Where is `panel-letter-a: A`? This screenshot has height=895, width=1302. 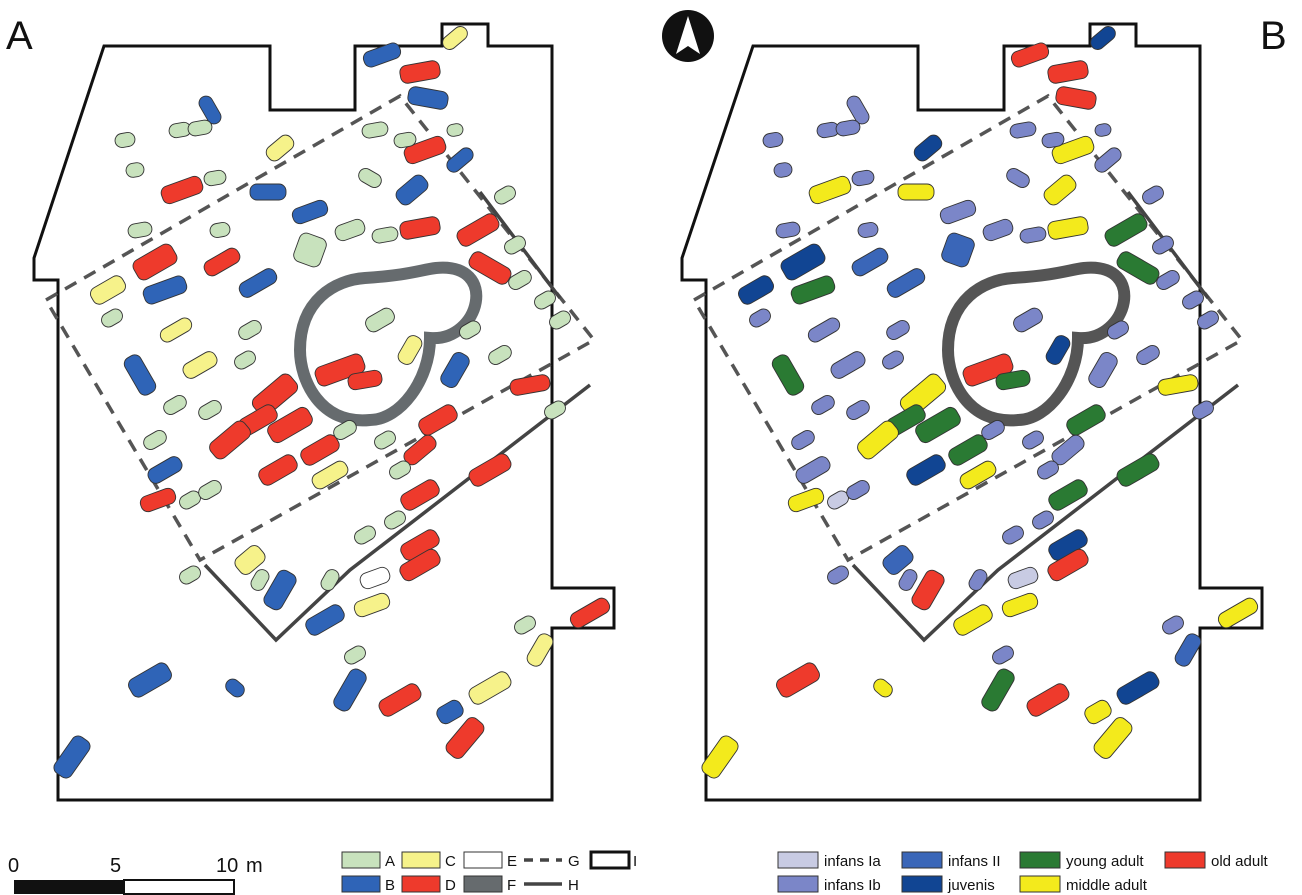 panel-letter-a: A is located at coordinates (19, 36).